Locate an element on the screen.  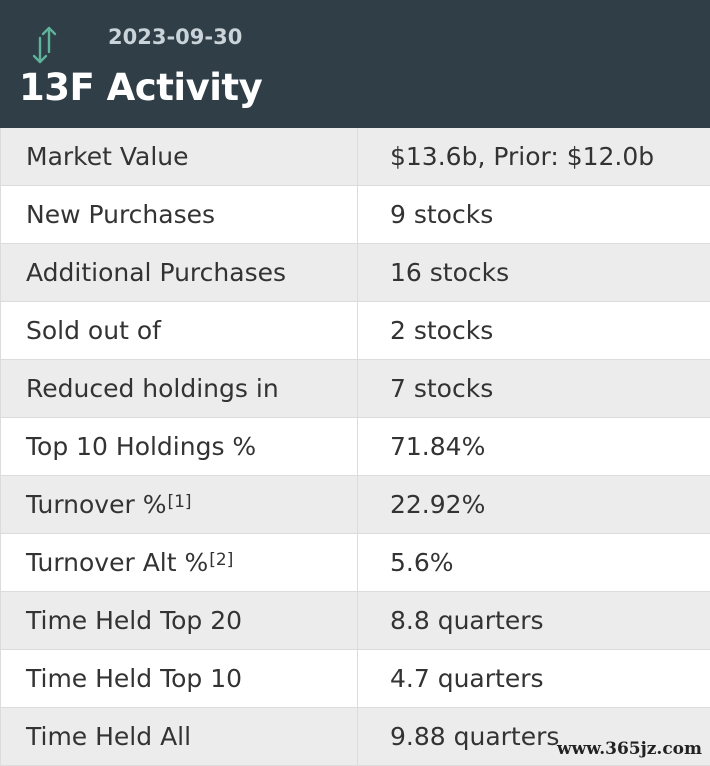
footnote-link-1: [1] is located at coordinates (179, 501).